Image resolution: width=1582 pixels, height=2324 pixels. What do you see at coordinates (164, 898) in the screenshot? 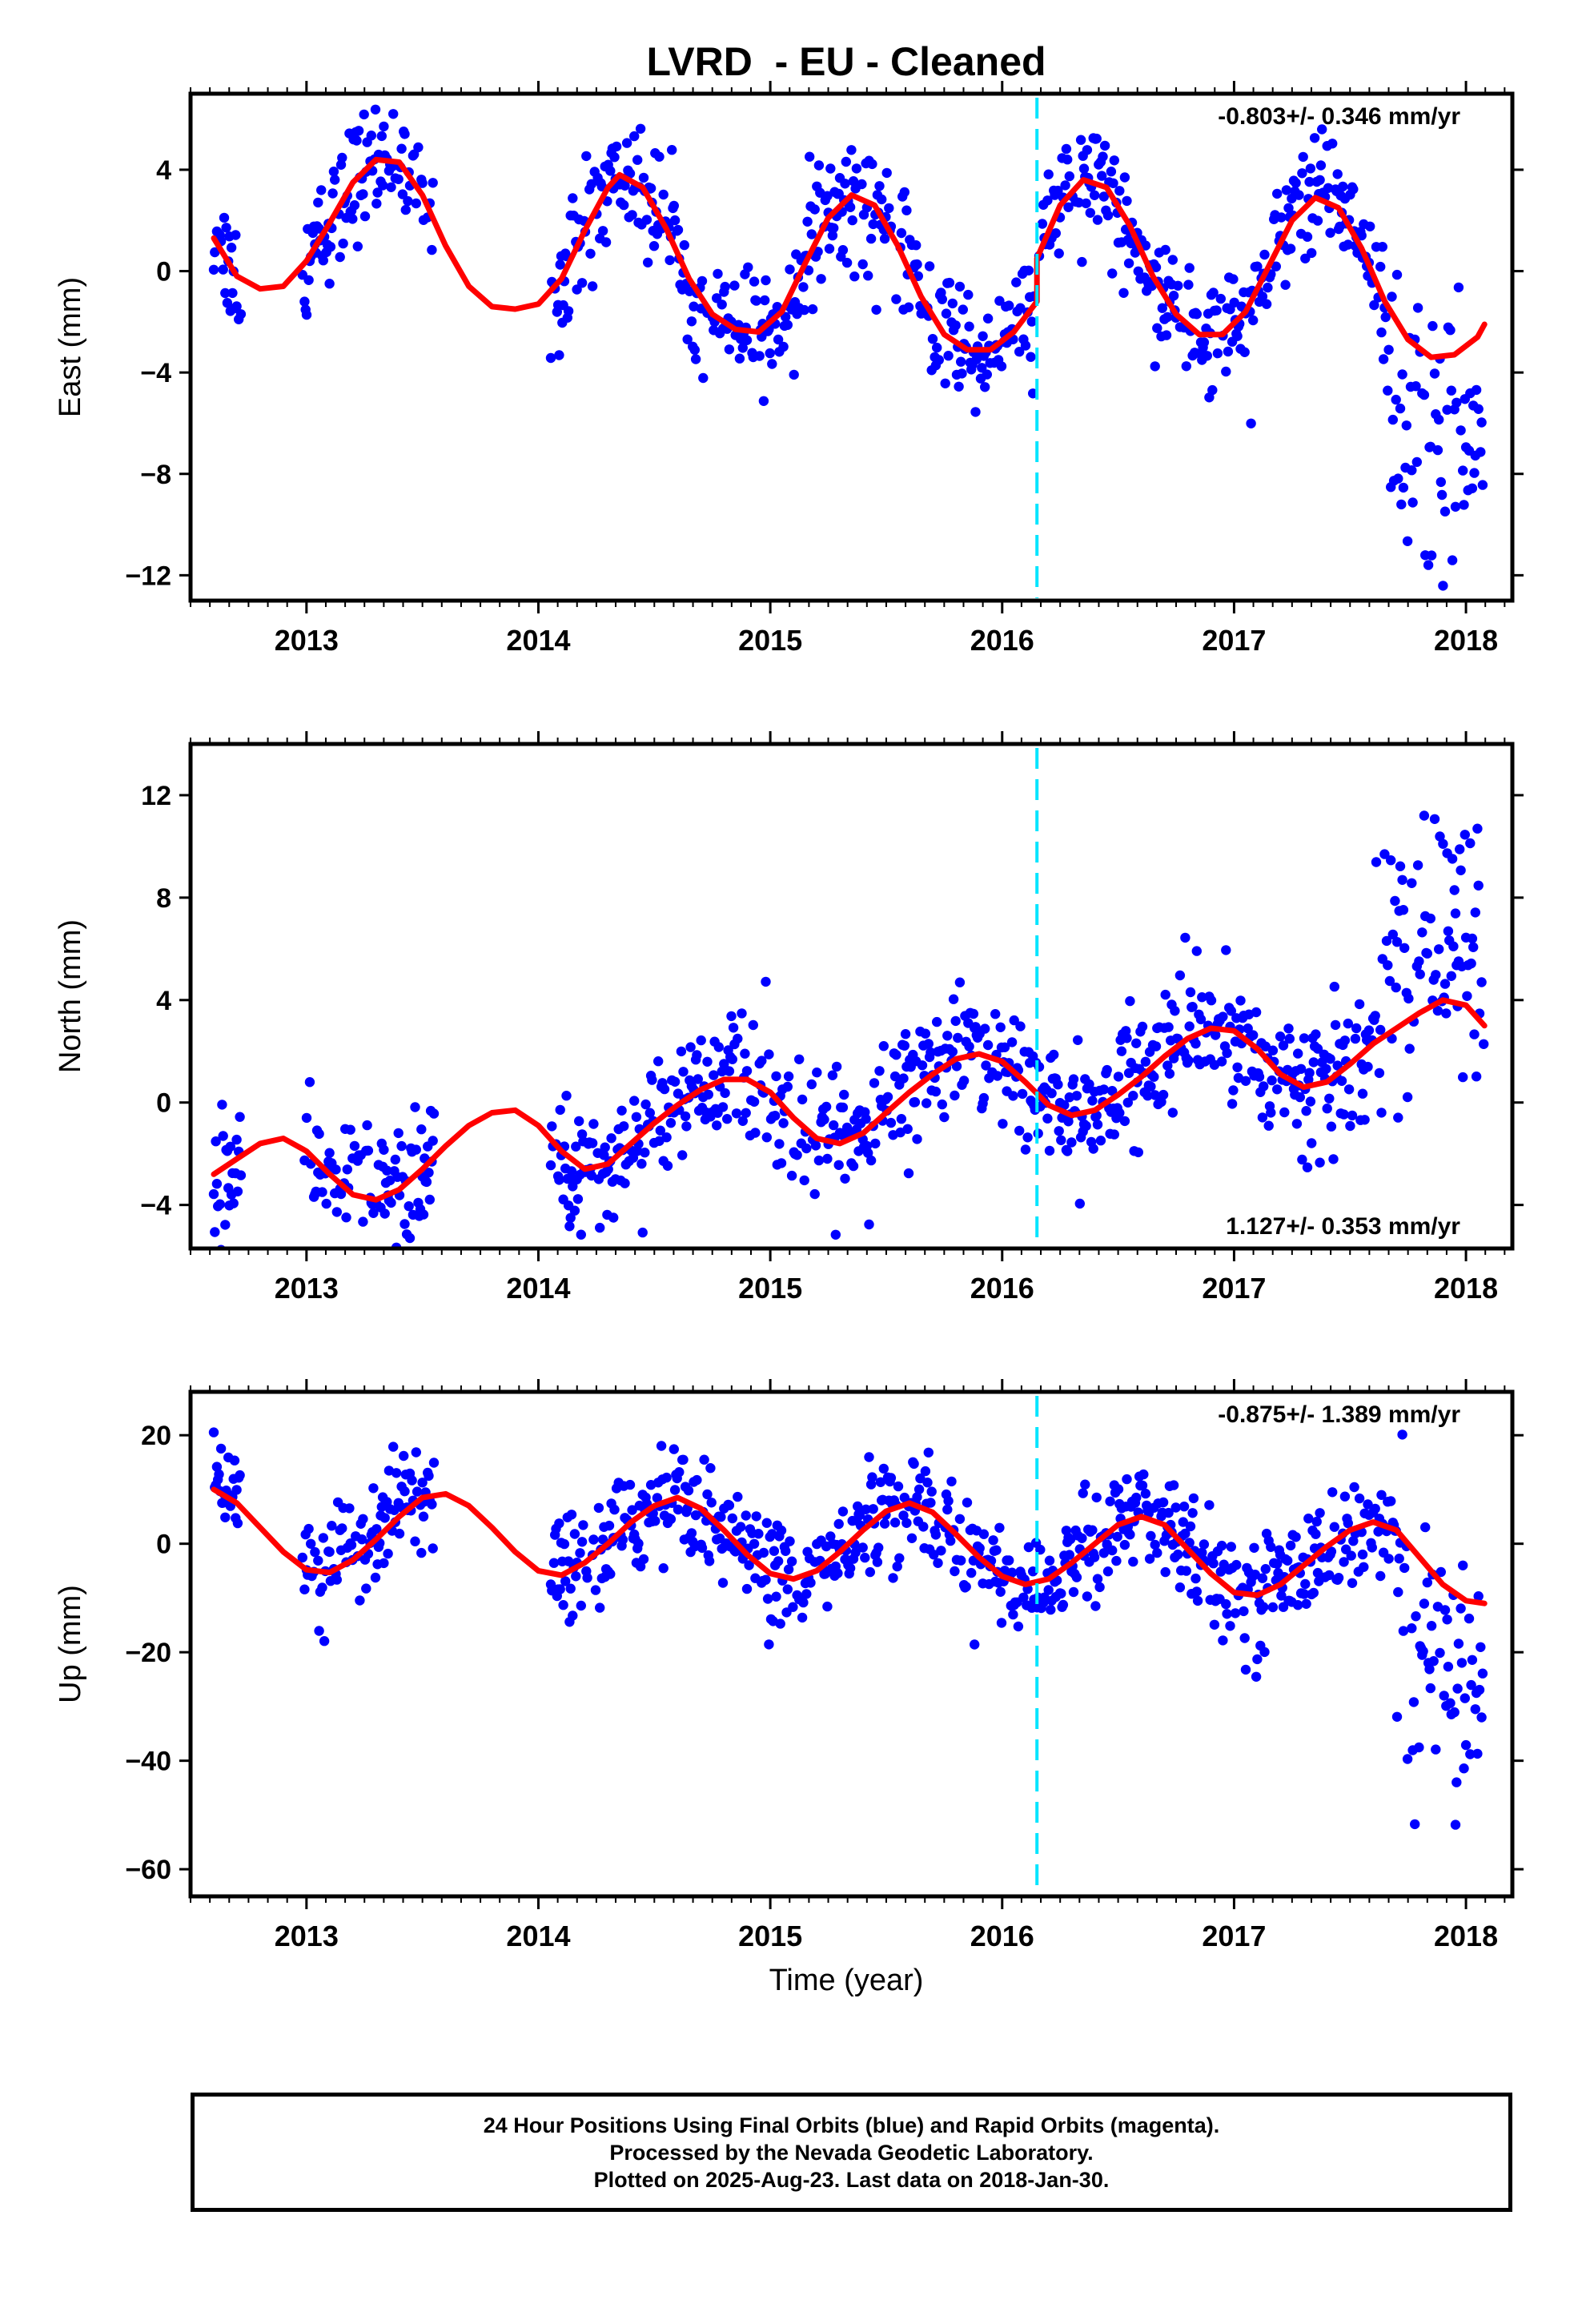
I see `y-tick-label: 8` at bounding box center [164, 898].